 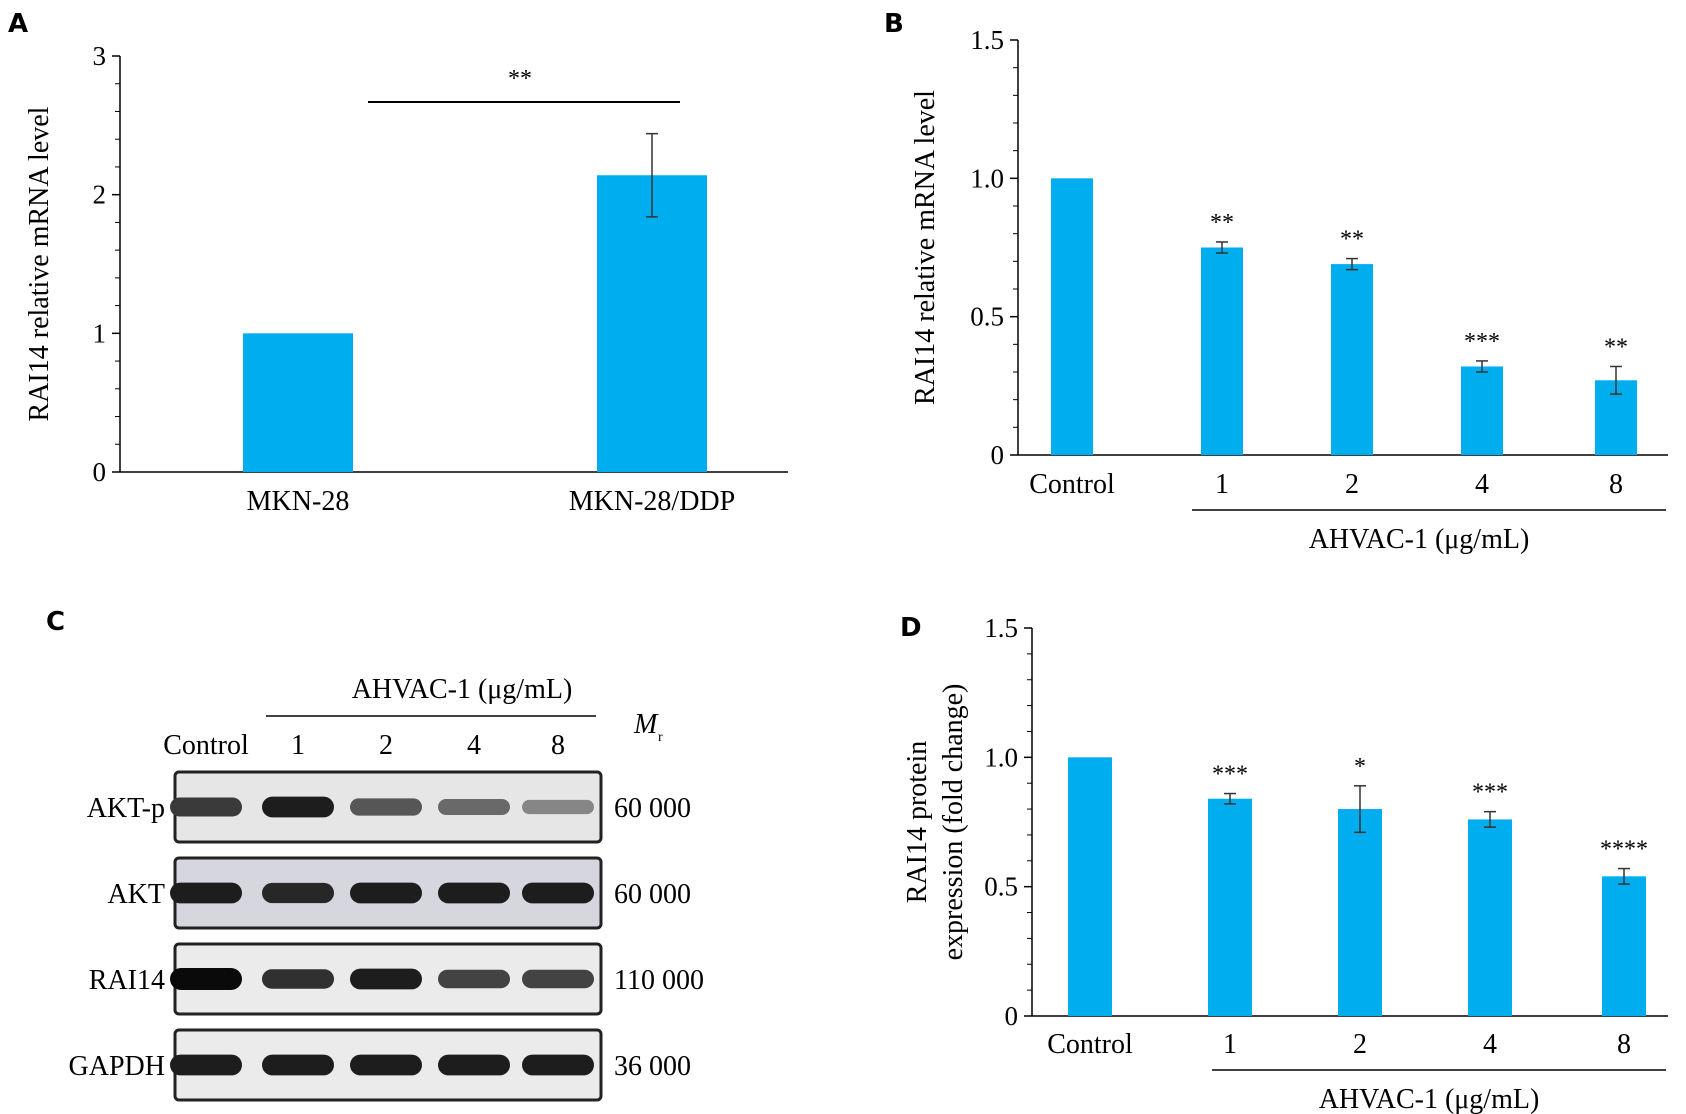 What do you see at coordinates (558, 745) in the screenshot?
I see `blot-lane-label: 8` at bounding box center [558, 745].